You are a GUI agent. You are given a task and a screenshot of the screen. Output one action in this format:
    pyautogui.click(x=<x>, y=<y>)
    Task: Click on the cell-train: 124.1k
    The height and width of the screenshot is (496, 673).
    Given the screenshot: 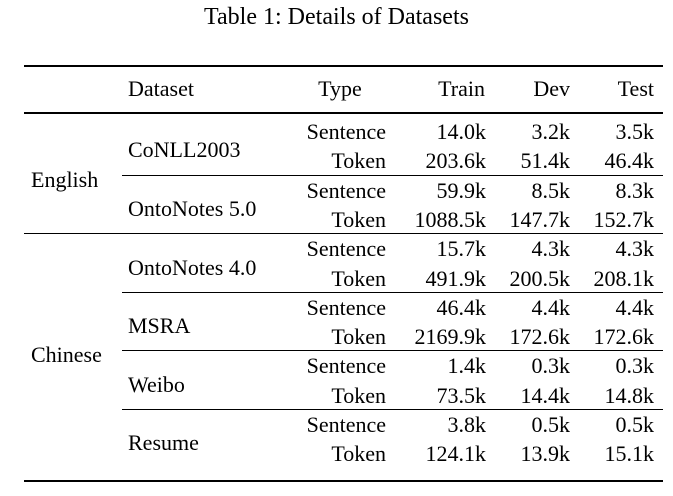 What is the action you would take?
    pyautogui.click(x=456, y=454)
    